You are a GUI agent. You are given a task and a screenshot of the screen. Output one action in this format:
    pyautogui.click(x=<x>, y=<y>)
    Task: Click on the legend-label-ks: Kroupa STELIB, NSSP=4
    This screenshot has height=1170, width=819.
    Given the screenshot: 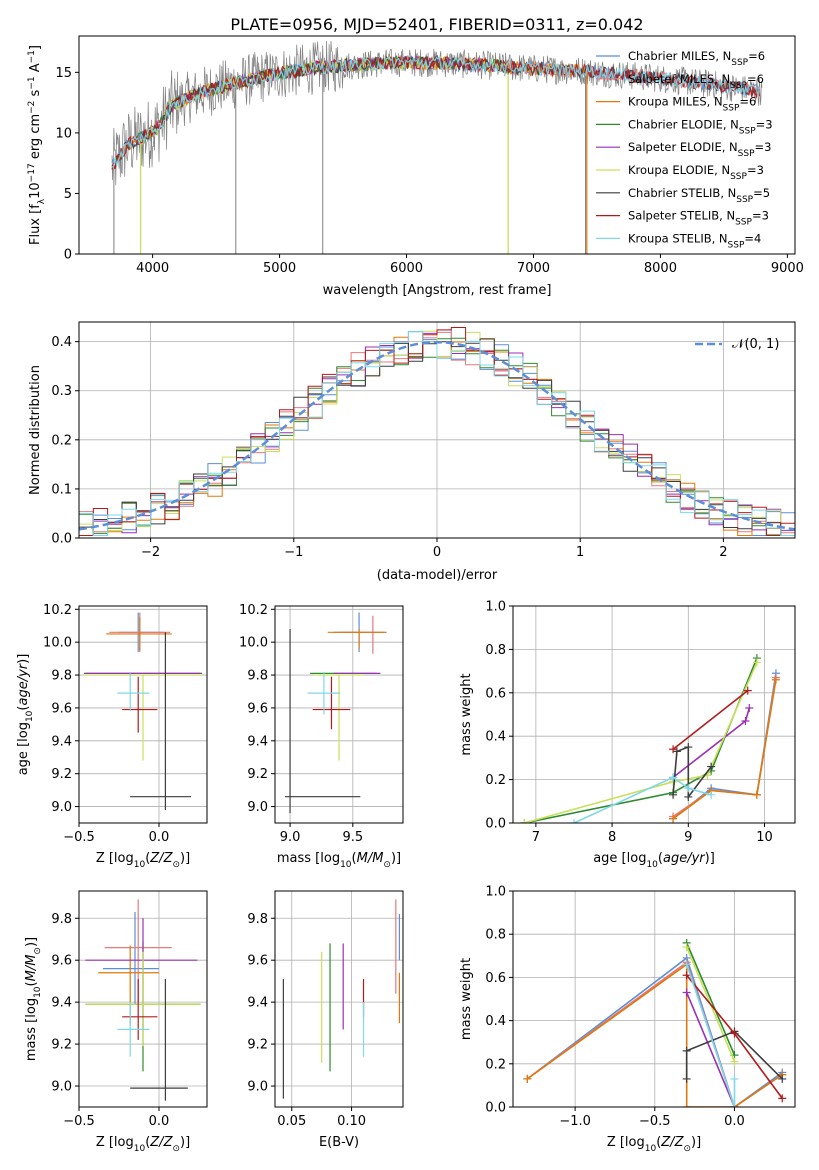 What is the action you would take?
    pyautogui.click(x=694, y=240)
    